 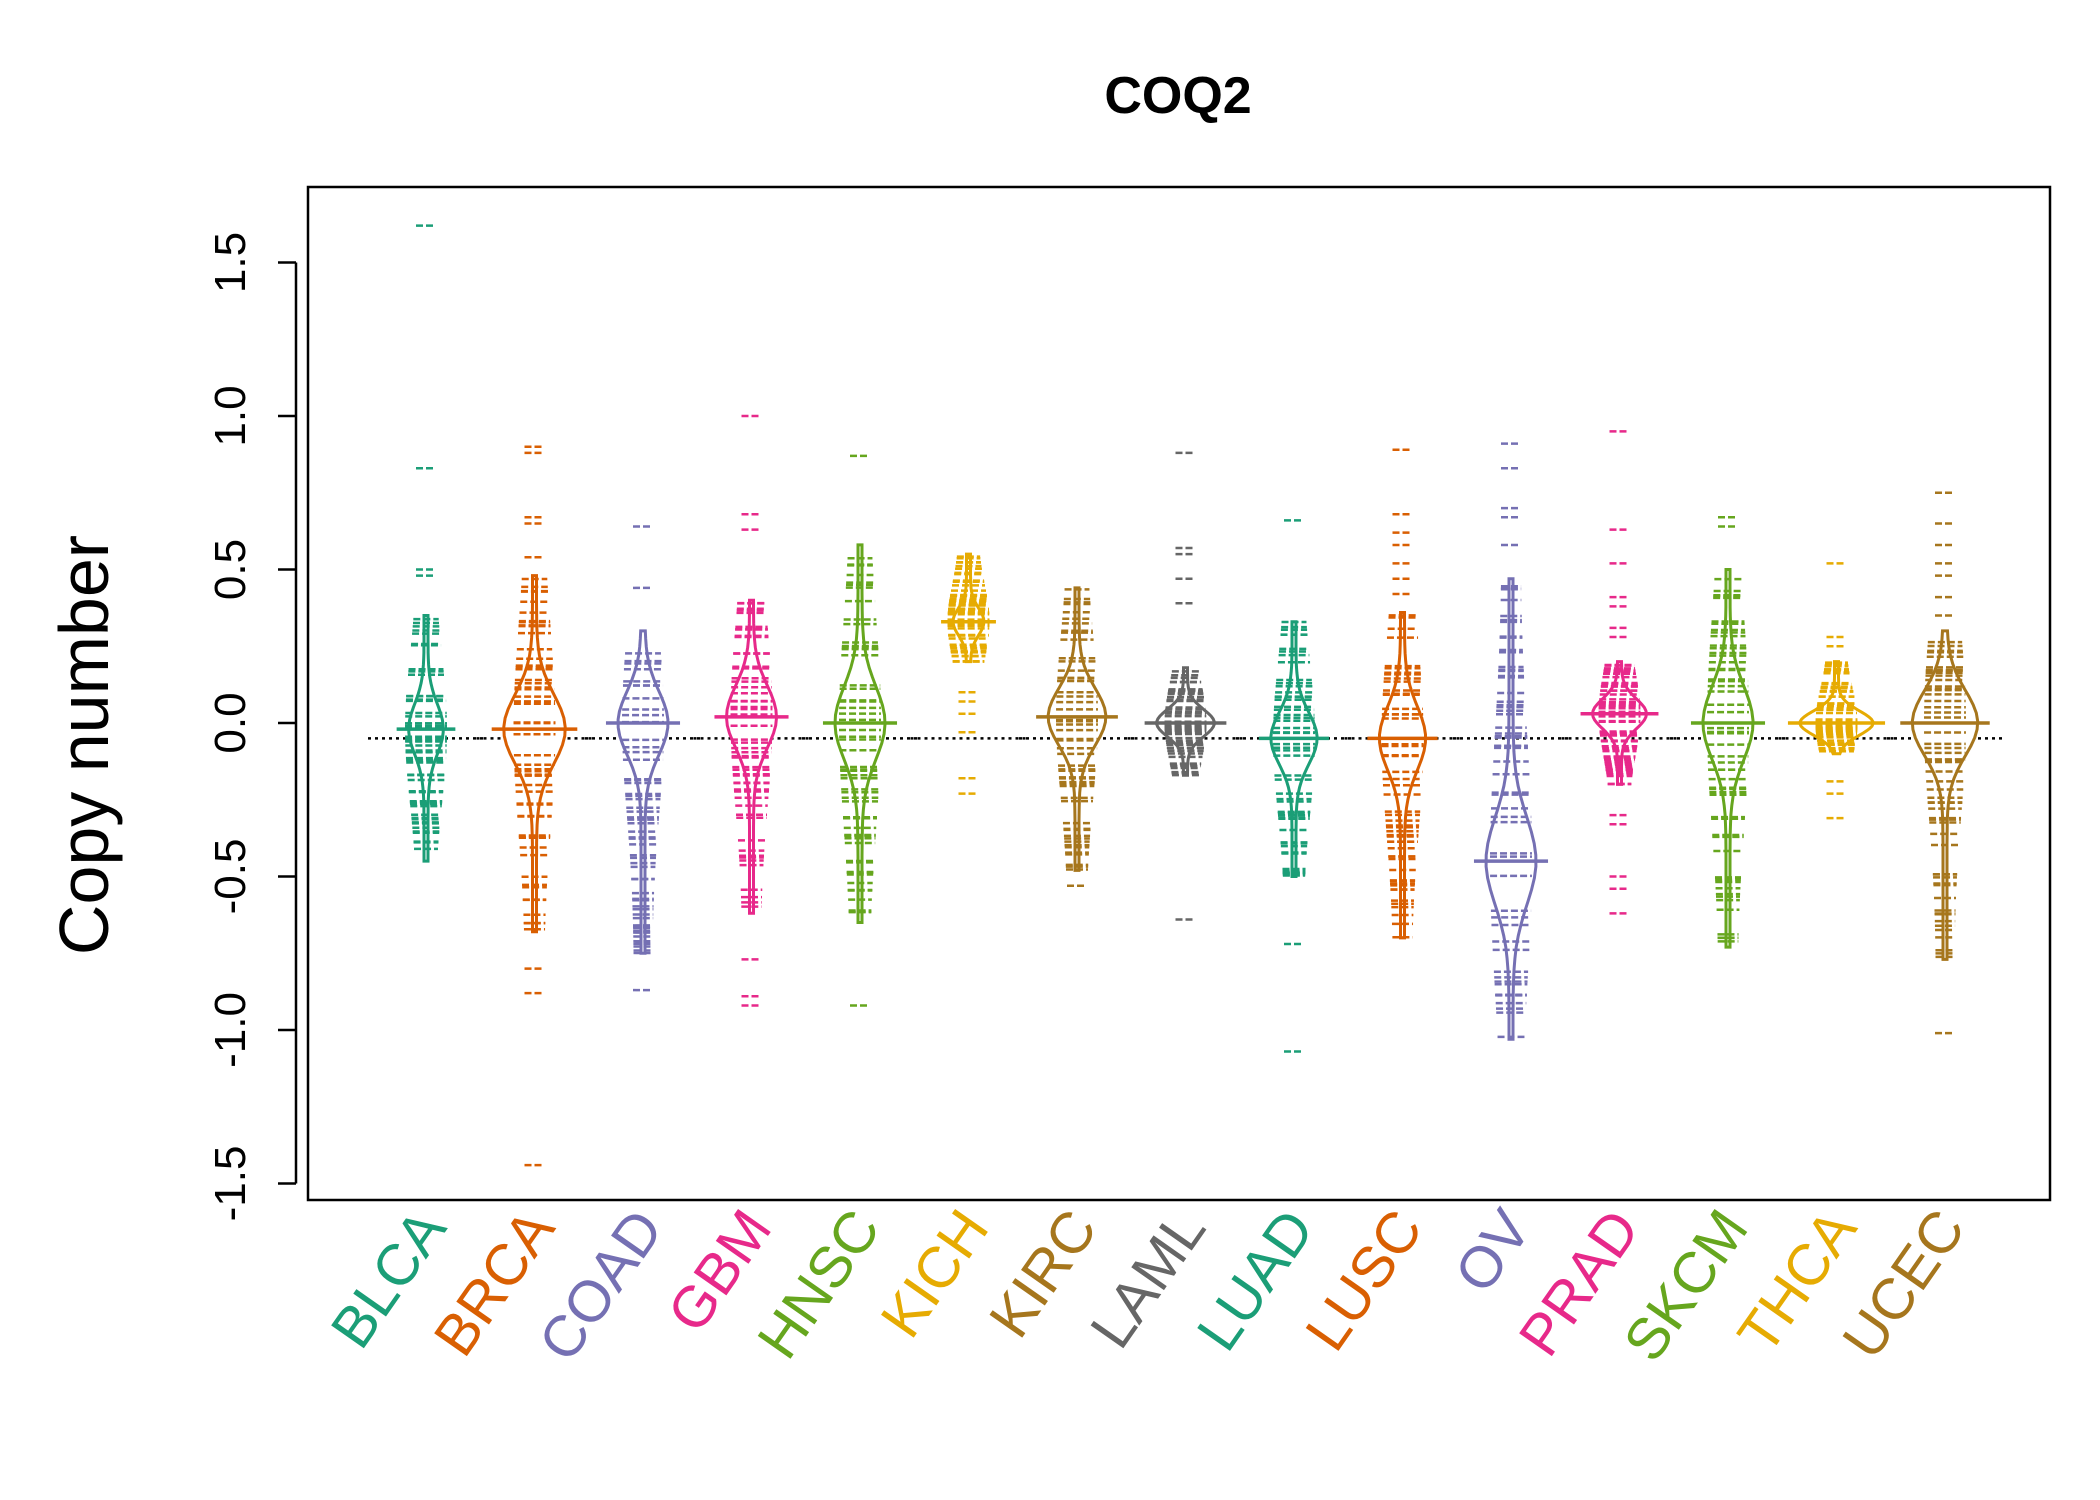 What do you see at coordinates (230, 1030) in the screenshot?
I see `y-tick-label: -1.0` at bounding box center [230, 1030].